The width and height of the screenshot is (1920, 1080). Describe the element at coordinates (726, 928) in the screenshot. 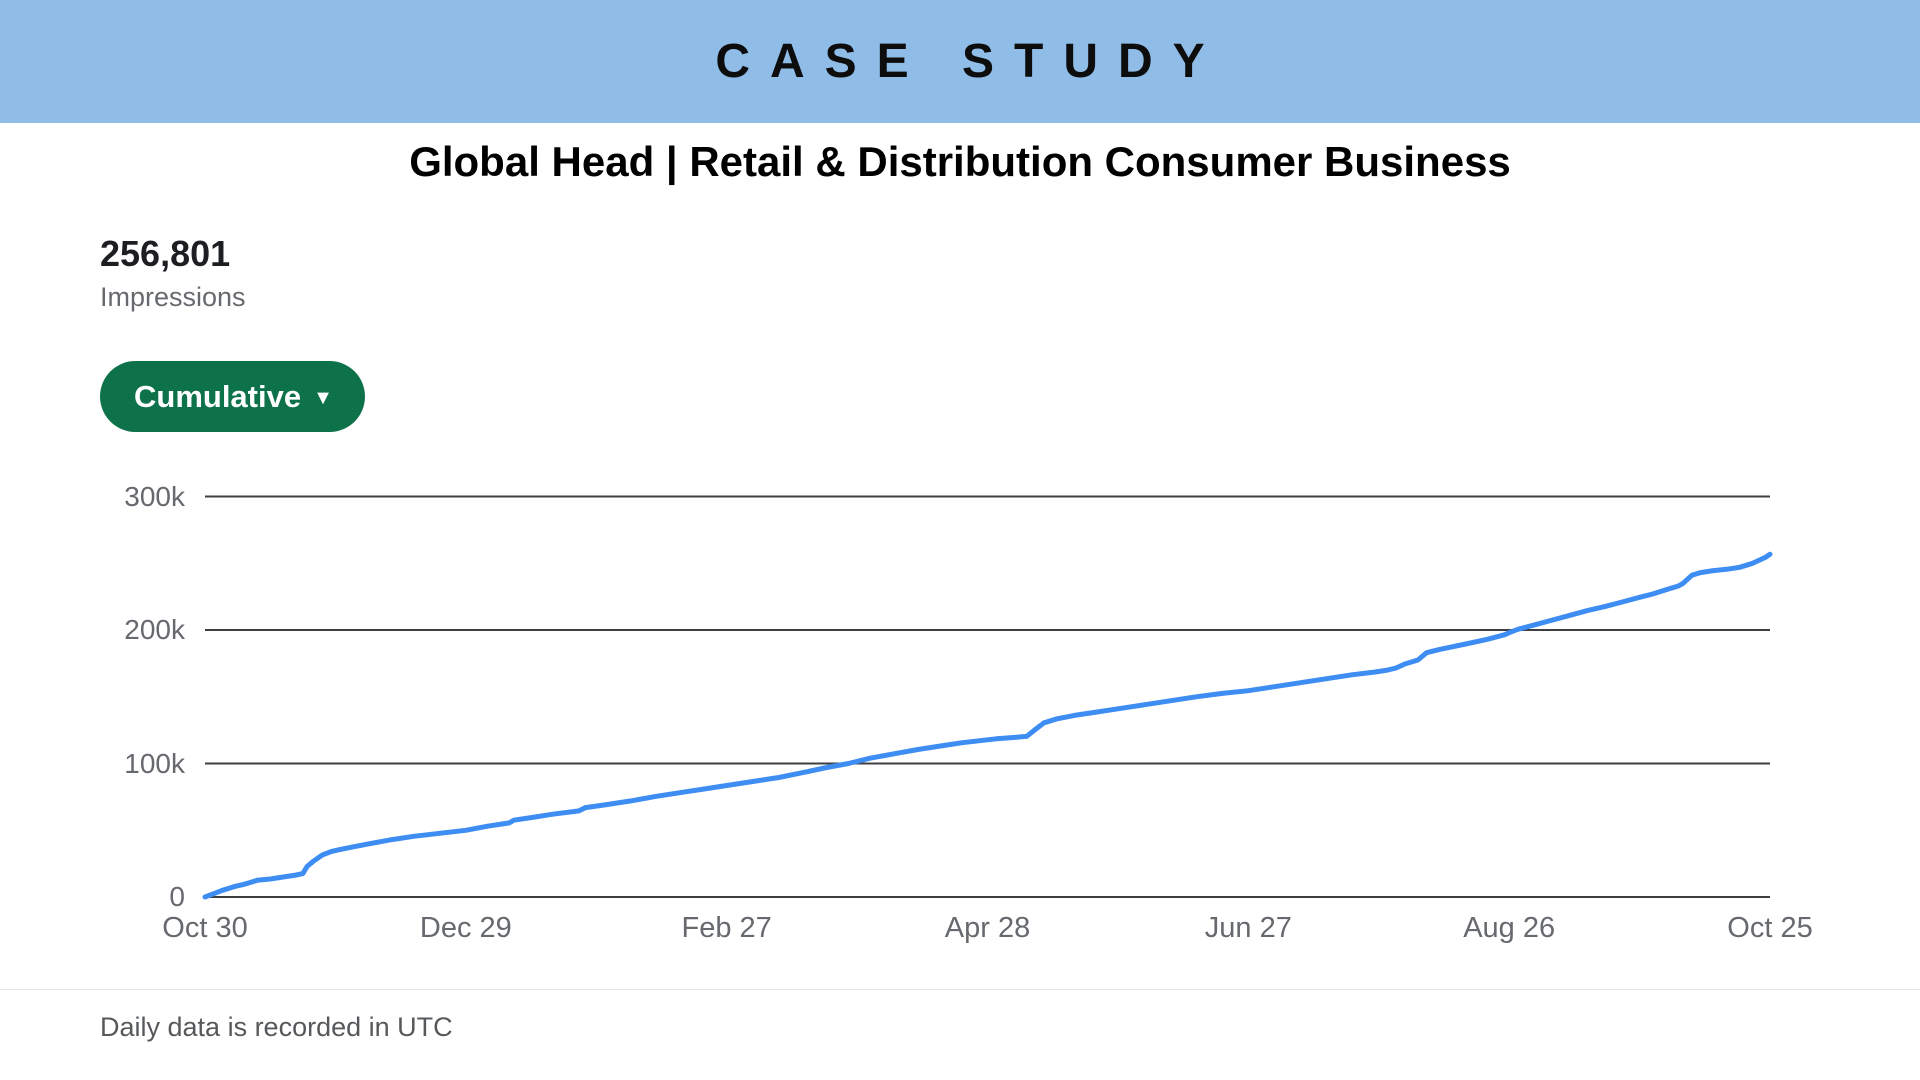

I see `x-tick-label-feb-27: Feb 27` at that location.